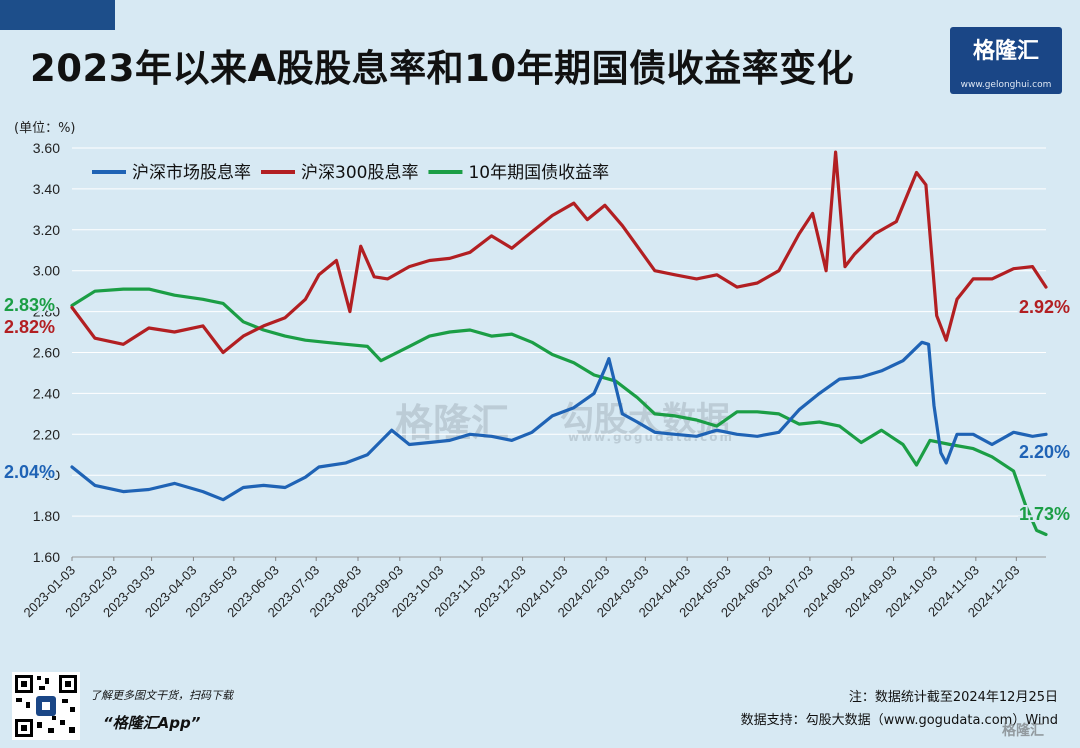 The image size is (1080, 748). Describe the element at coordinates (953, 697) in the screenshot. I see `footer-note: 注：数据统计截至2024年12月25日` at that location.